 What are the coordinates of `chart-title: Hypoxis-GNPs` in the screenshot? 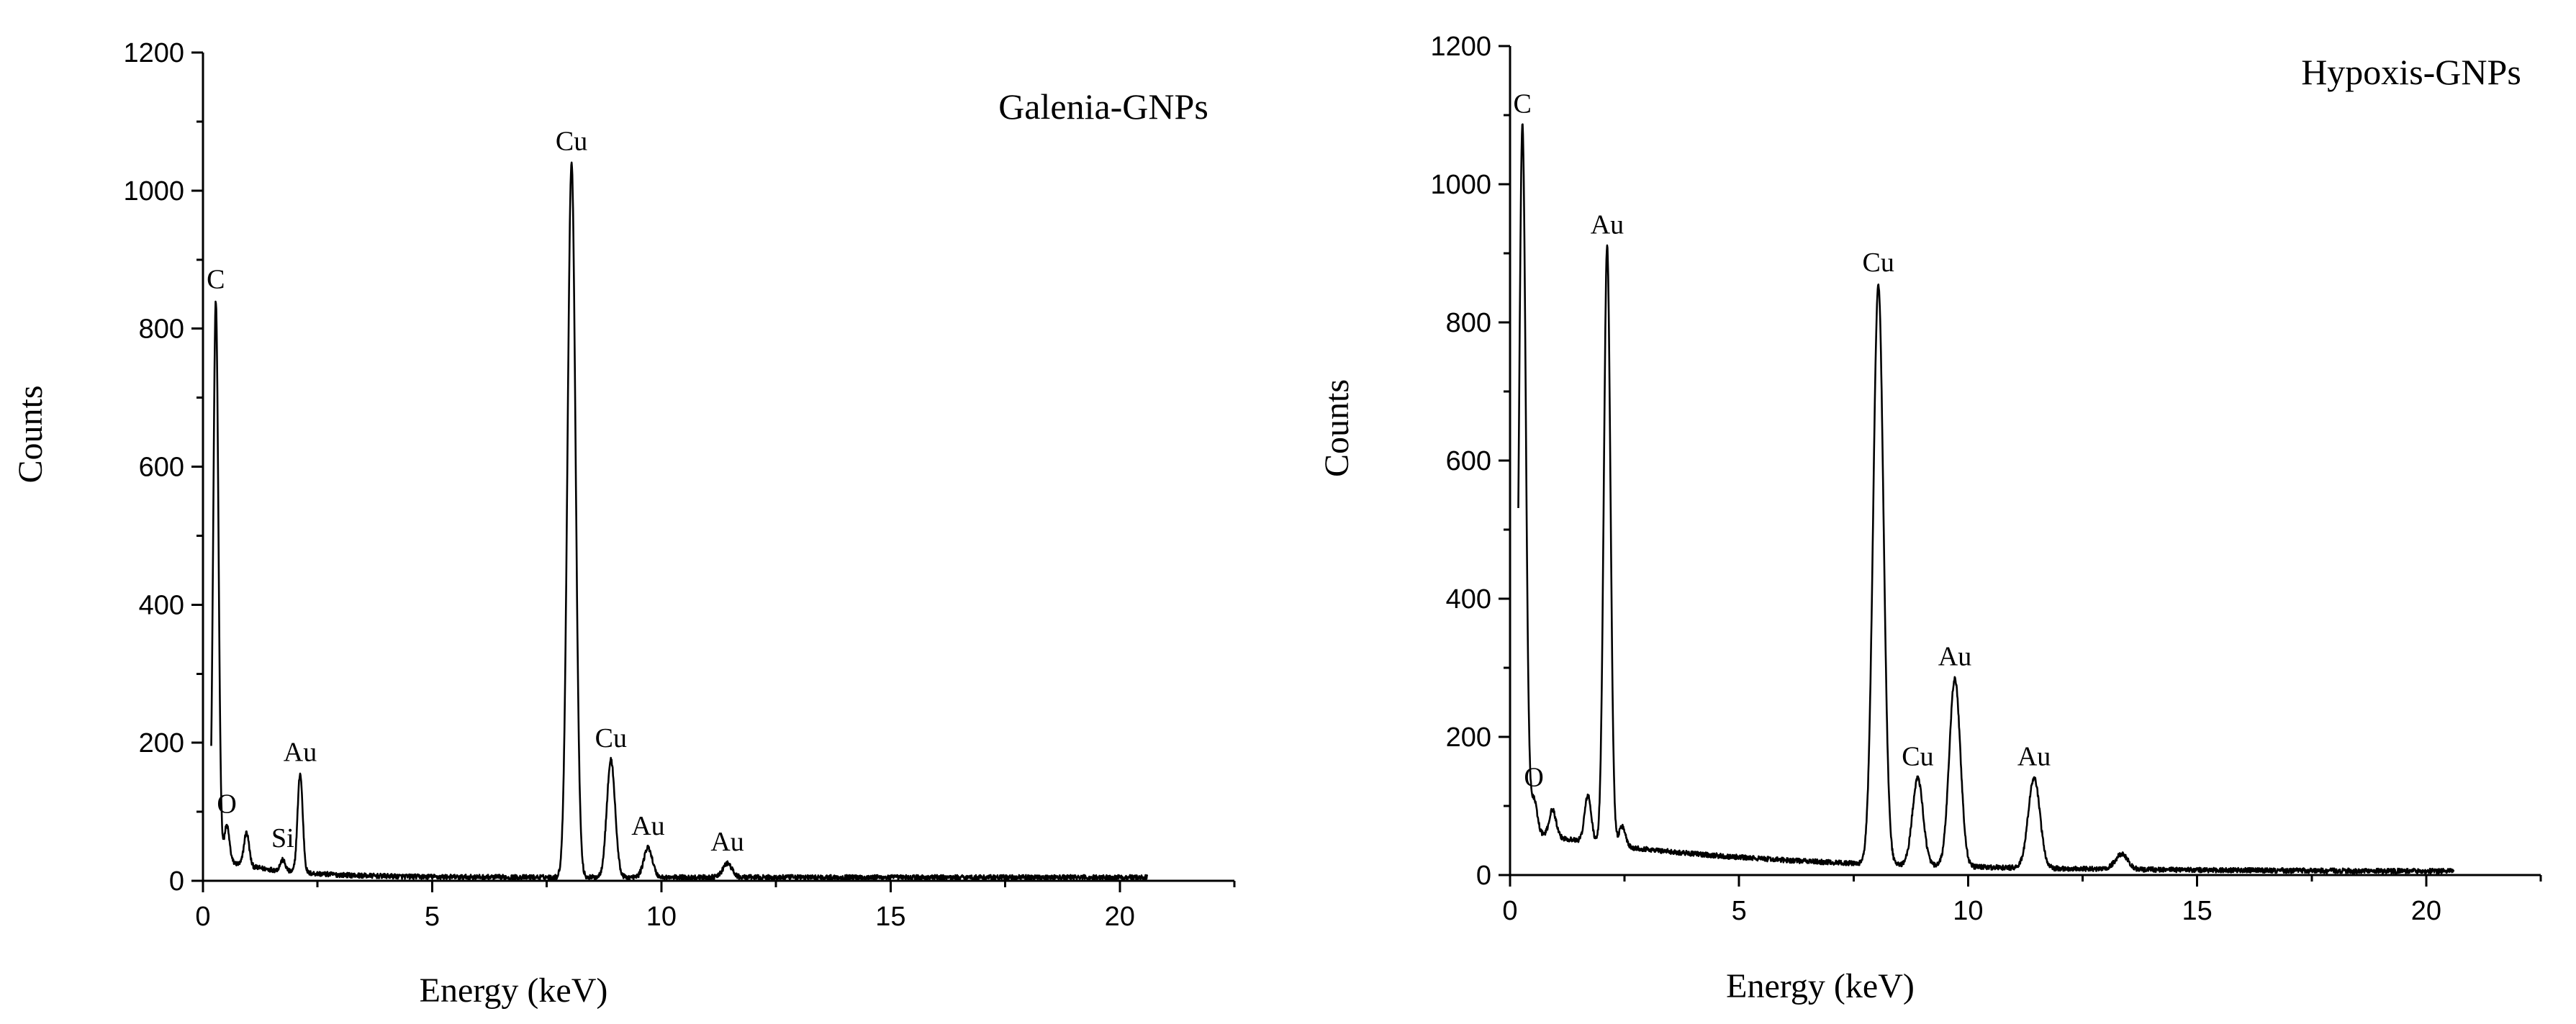 It's located at (2411, 72).